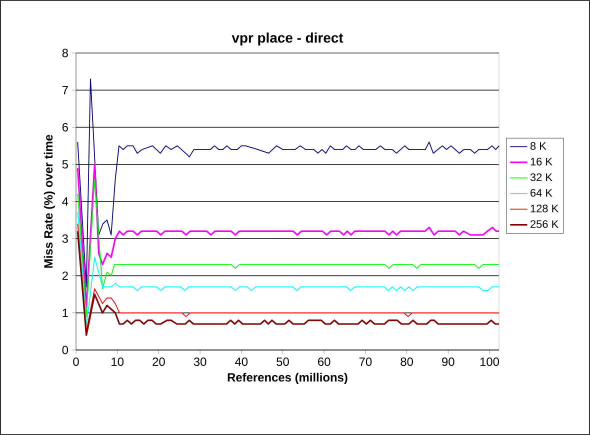 The width and height of the screenshot is (590, 435). I want to click on x-tick-label: 50, so click(282, 362).